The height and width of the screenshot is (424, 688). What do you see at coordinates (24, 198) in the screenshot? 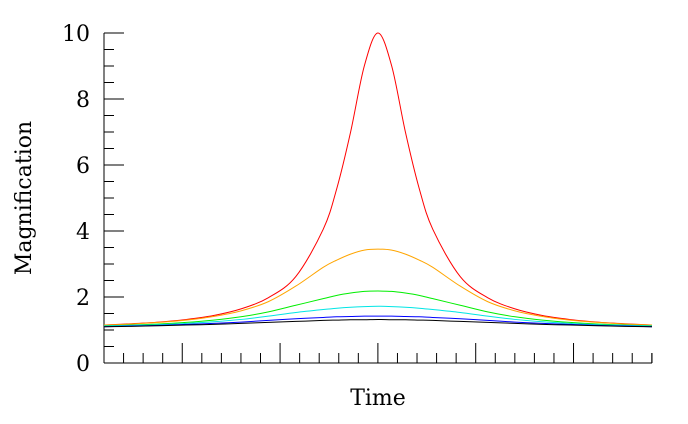
I see `y-axis-label: Magnification` at bounding box center [24, 198].